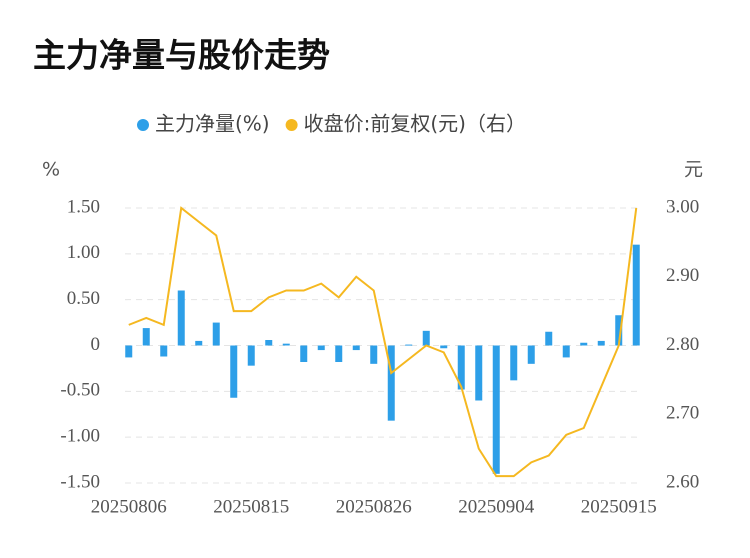 The image size is (750, 558). What do you see at coordinates (682, 413) in the screenshot?
I see `y2-tick-label: 2.70` at bounding box center [682, 413].